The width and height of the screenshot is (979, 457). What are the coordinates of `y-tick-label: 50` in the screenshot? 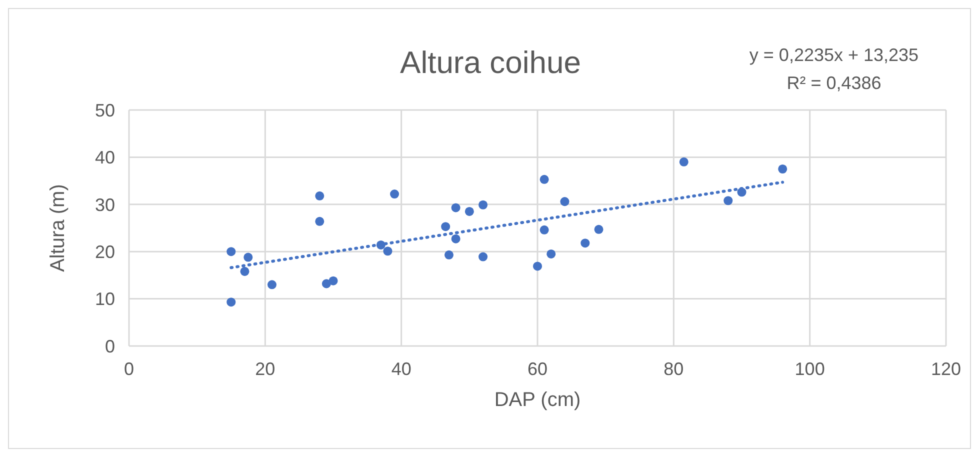 It's located at (104, 110).